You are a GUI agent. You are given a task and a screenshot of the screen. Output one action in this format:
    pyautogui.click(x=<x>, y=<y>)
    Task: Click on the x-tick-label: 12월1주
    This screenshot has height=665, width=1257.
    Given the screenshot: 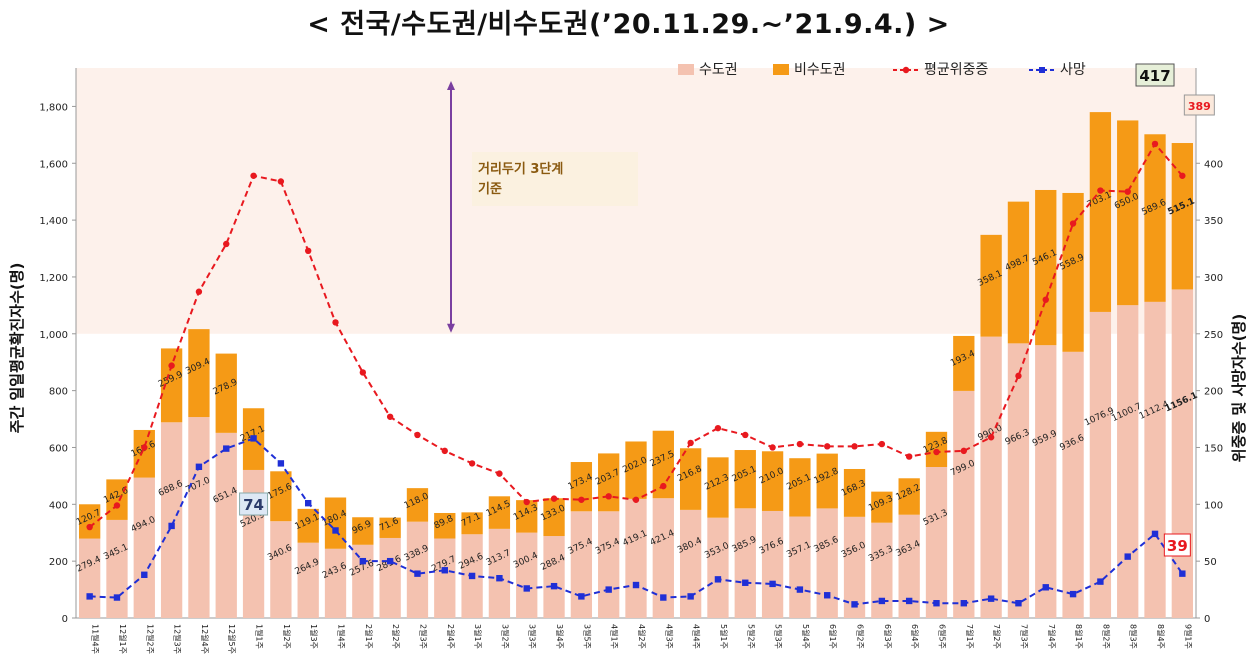 What is the action you would take?
    pyautogui.click(x=123, y=639)
    